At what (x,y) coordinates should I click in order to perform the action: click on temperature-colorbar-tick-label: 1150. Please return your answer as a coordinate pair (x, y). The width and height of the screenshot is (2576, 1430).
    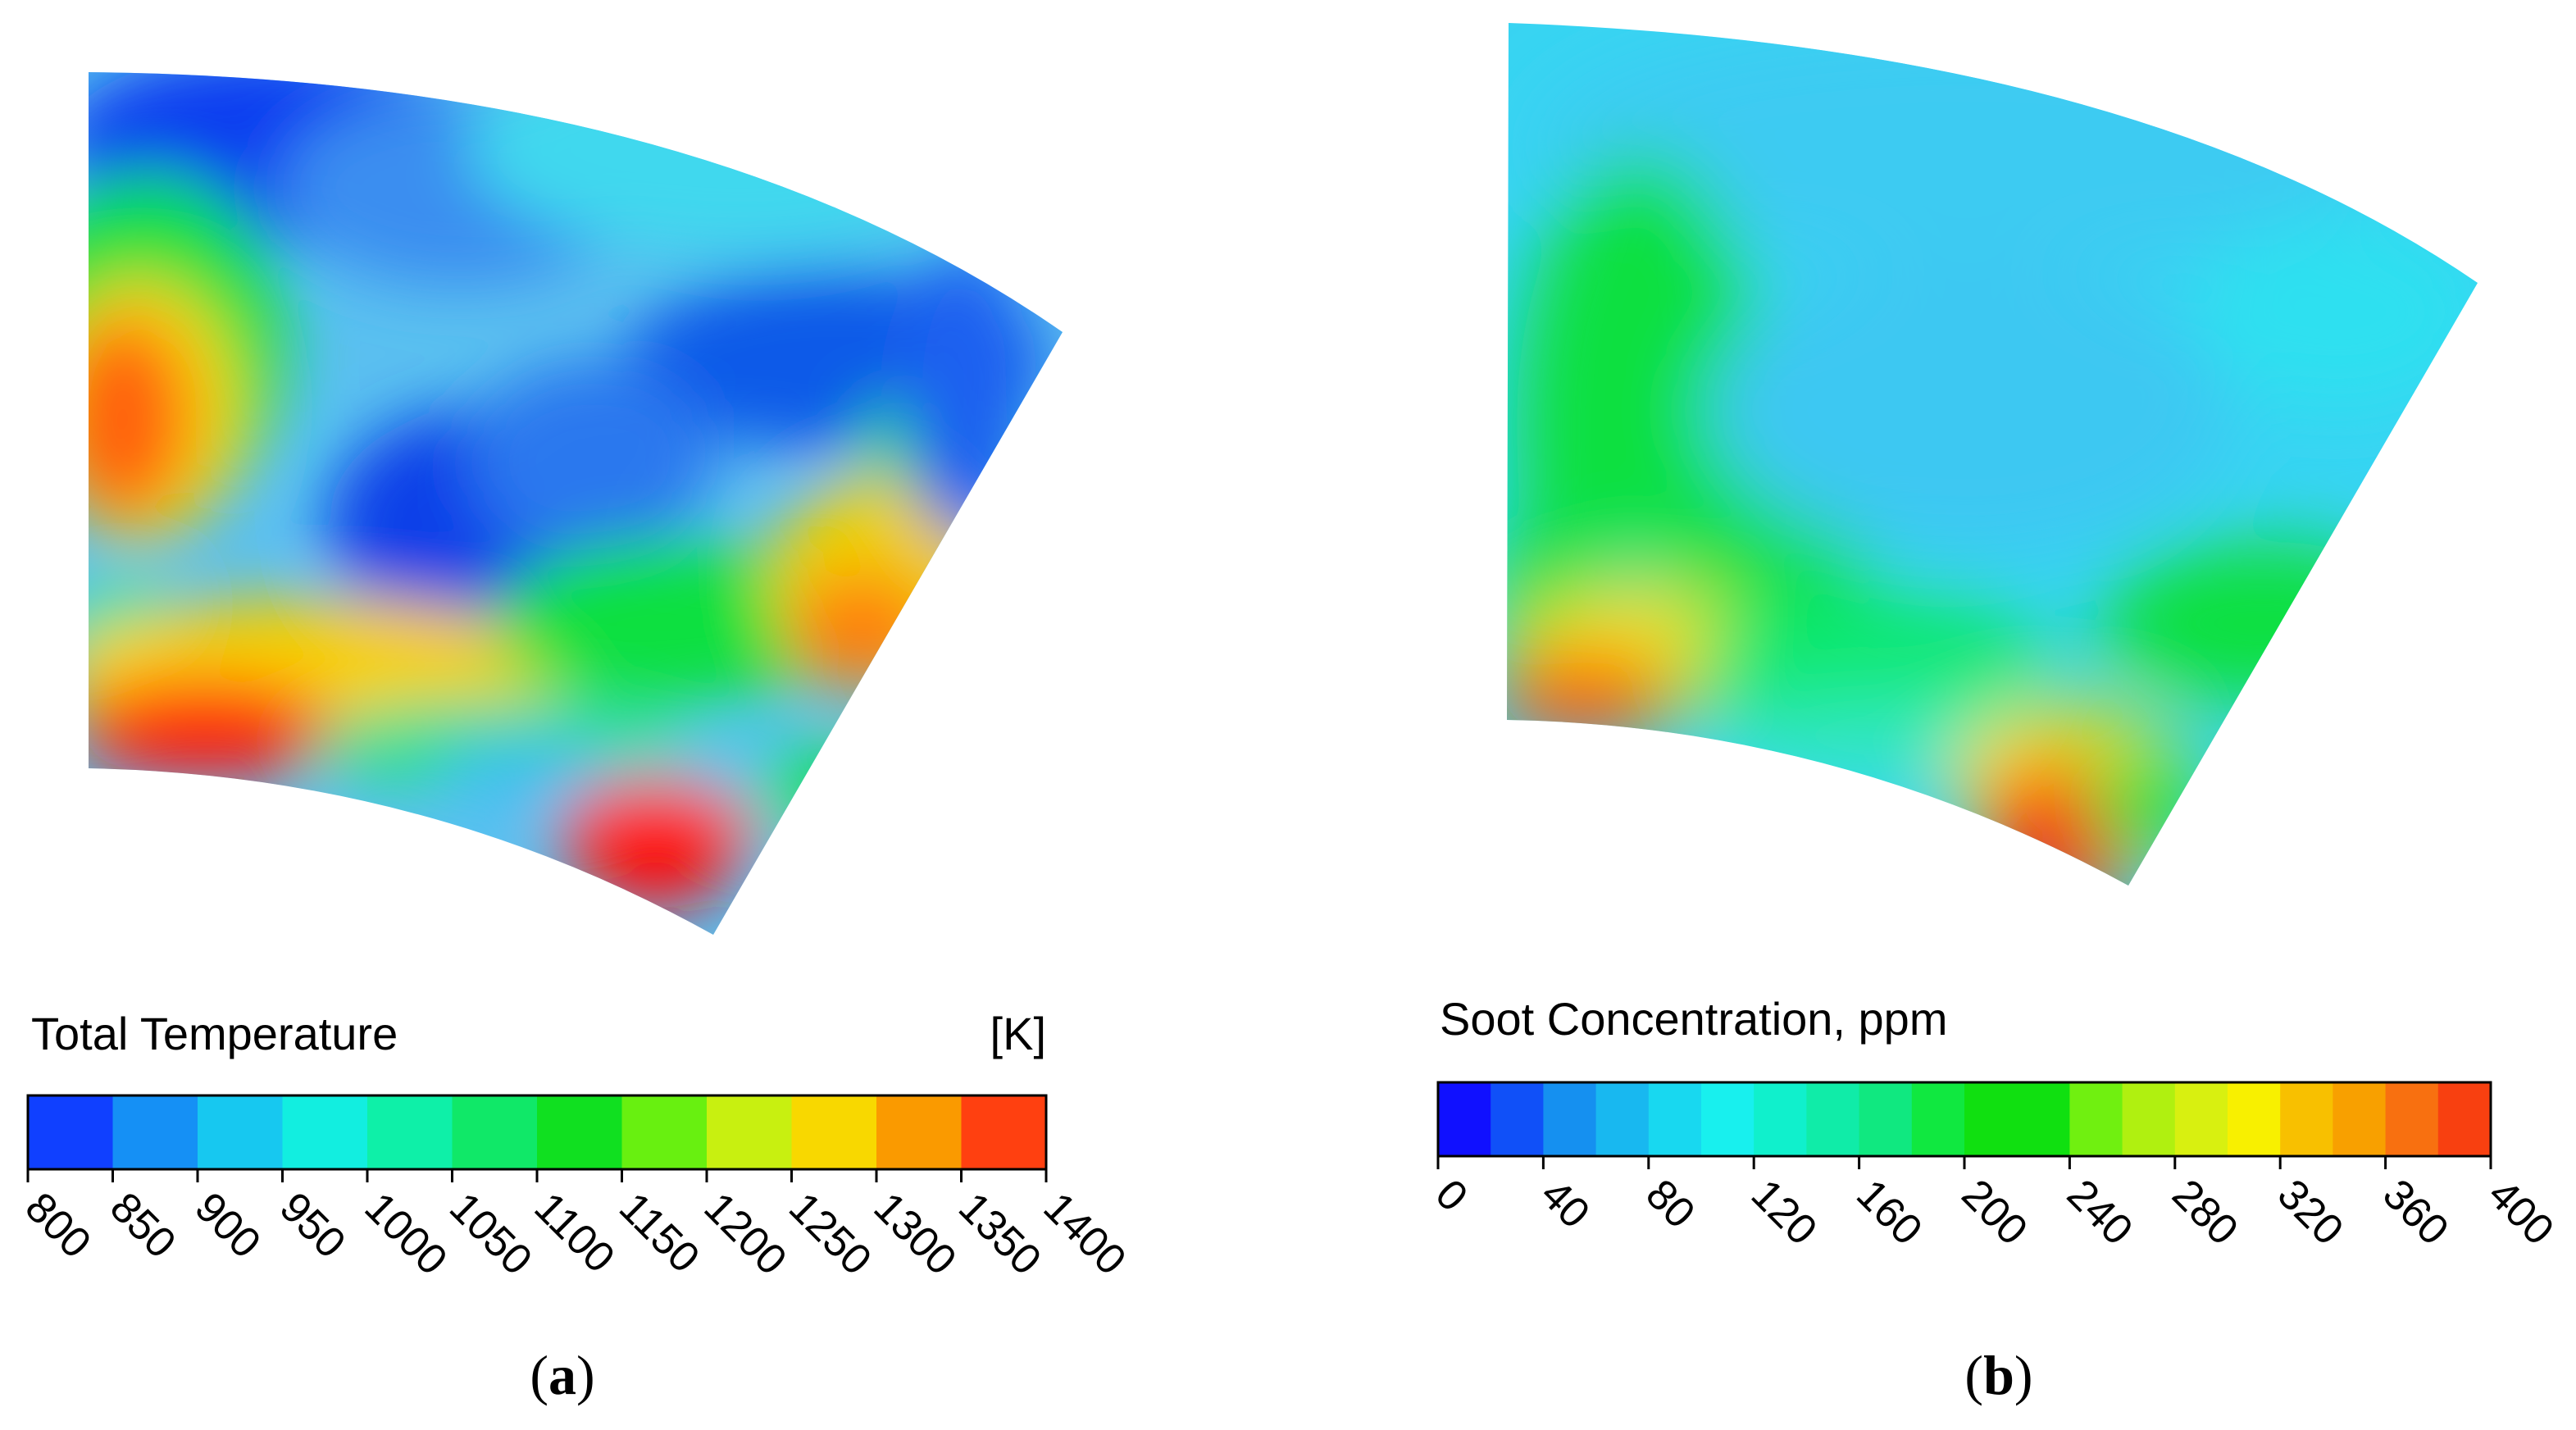
    Looking at the image, I should click on (659, 1232).